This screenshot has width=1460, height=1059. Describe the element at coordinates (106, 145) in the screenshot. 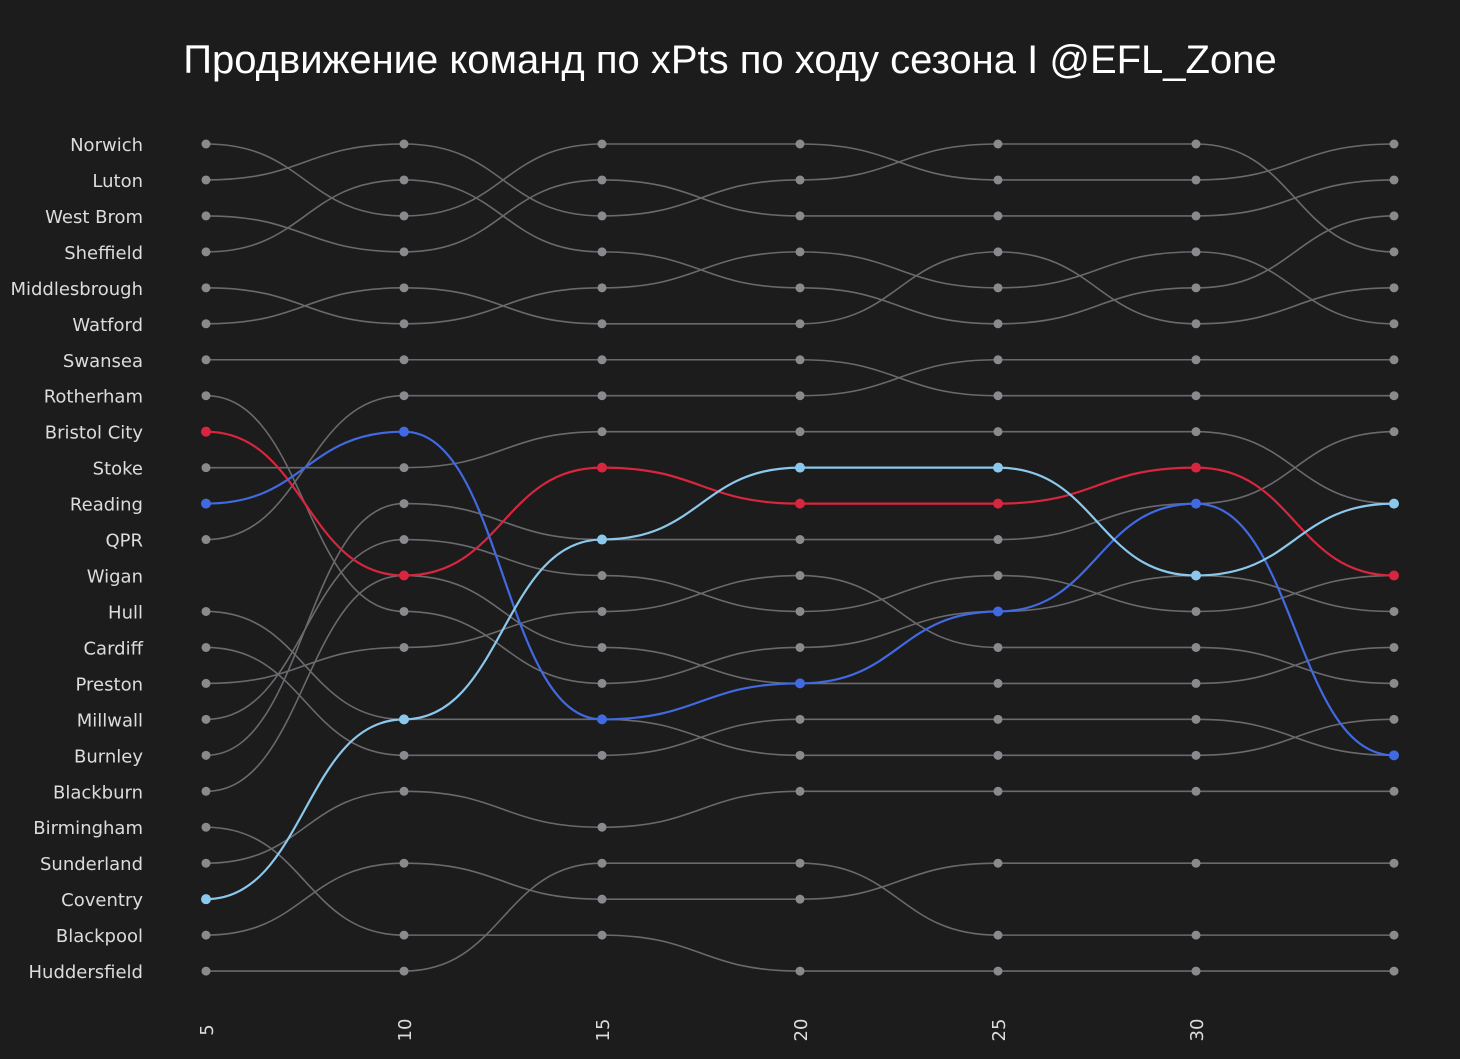

I see `team-label-norwich: Norwich` at that location.